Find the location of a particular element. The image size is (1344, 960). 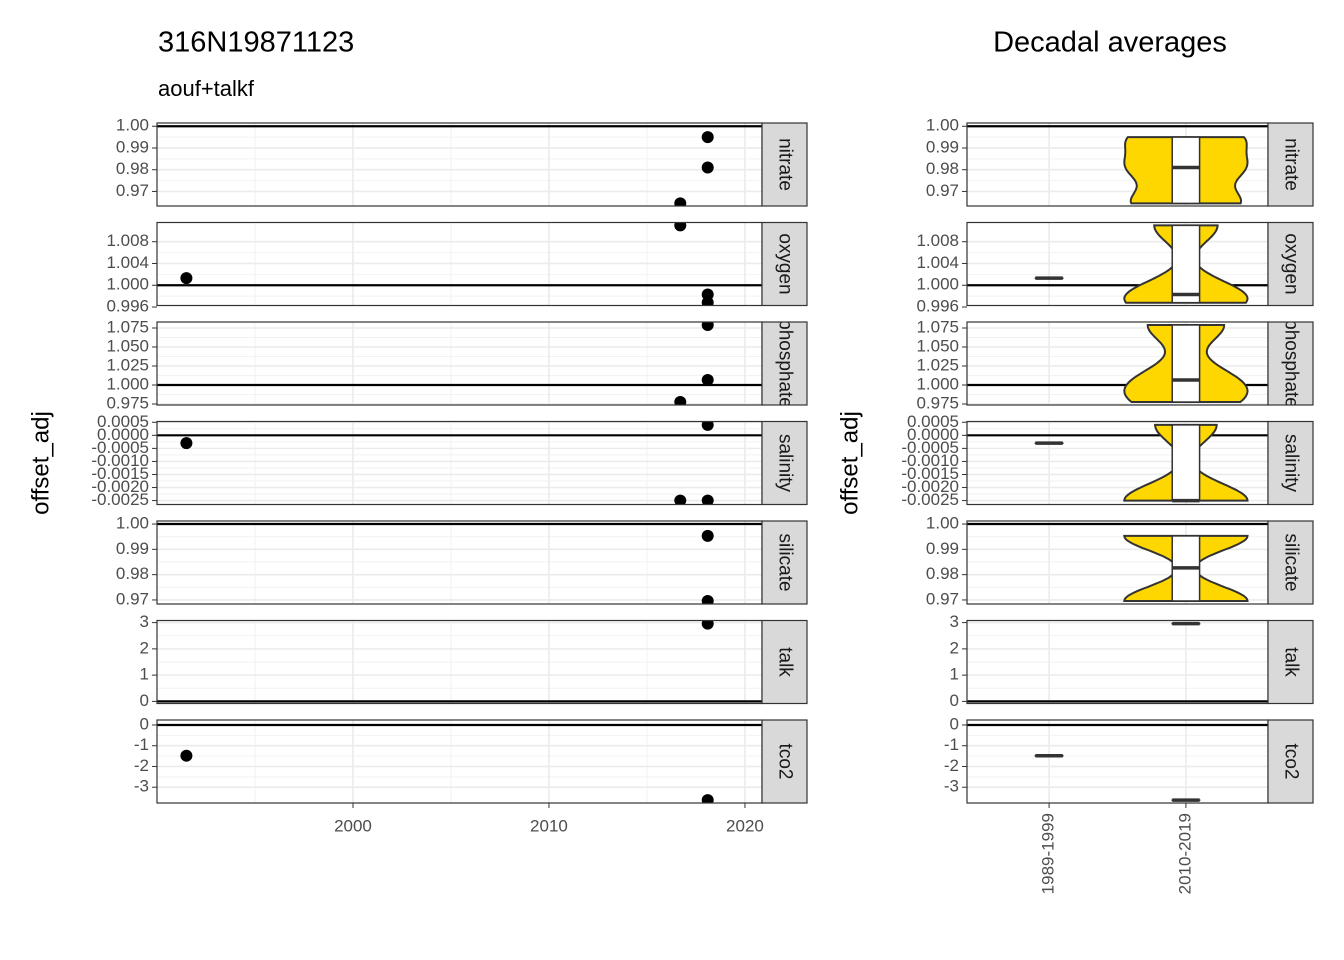

strip-label: talk is located at coordinates (1290, 662).